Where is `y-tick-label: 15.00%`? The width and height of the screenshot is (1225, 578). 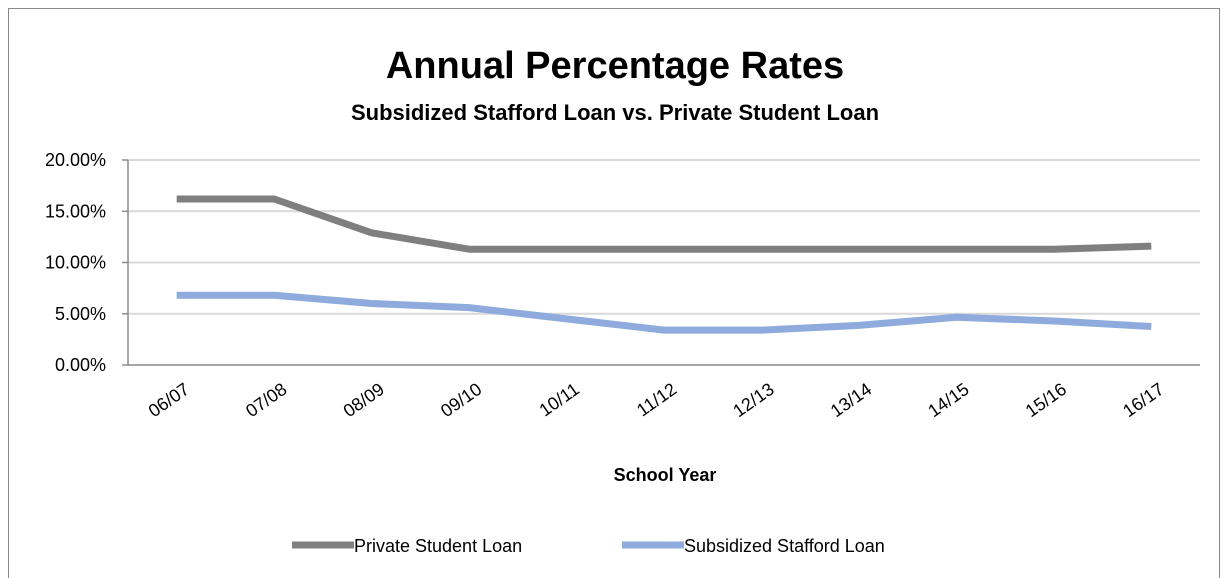
y-tick-label: 15.00% is located at coordinates (75, 211).